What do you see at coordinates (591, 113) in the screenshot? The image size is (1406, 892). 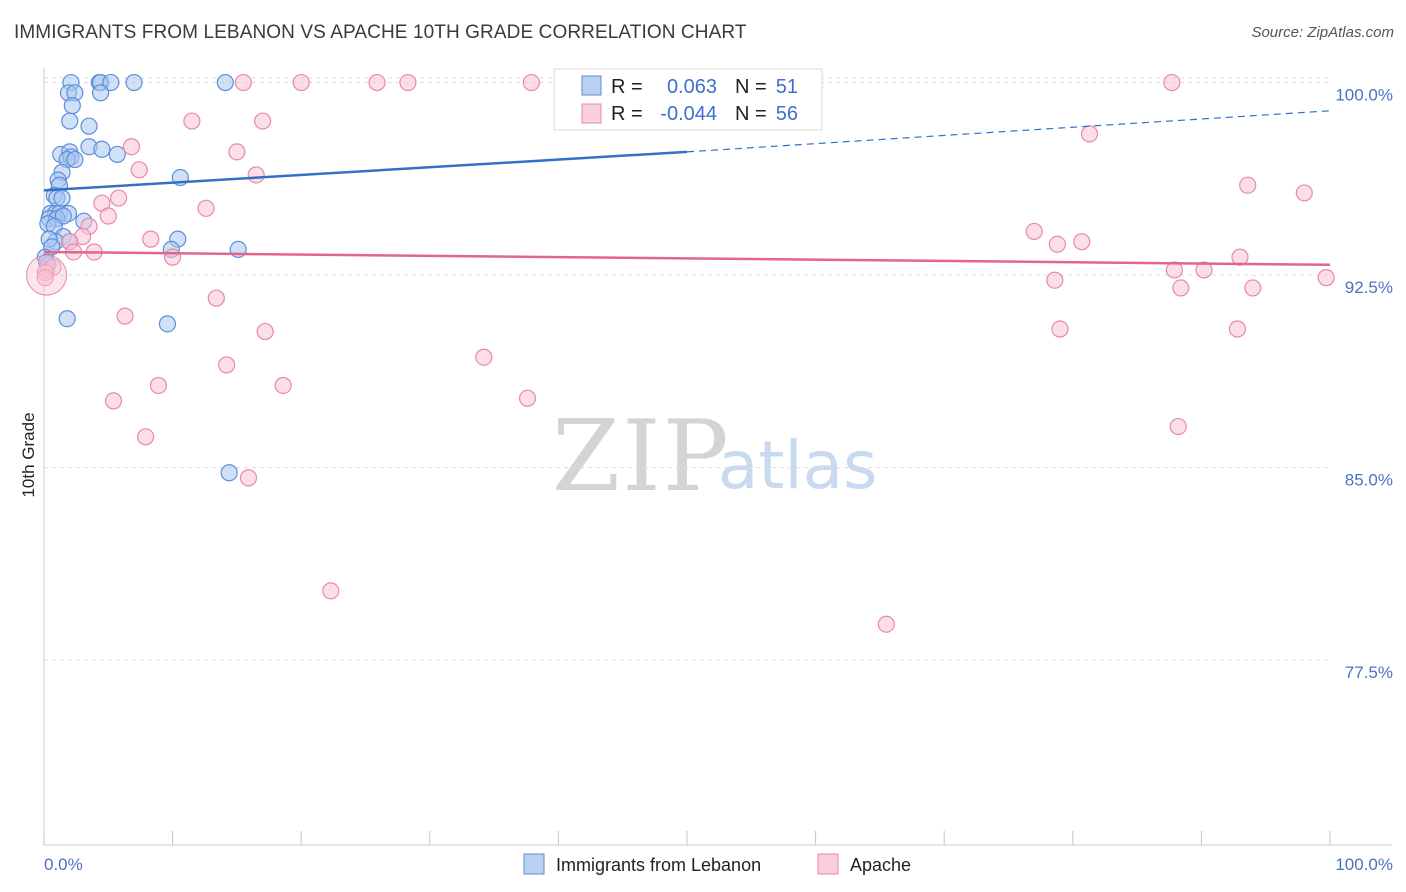 I see `stats-swatch-pink` at bounding box center [591, 113].